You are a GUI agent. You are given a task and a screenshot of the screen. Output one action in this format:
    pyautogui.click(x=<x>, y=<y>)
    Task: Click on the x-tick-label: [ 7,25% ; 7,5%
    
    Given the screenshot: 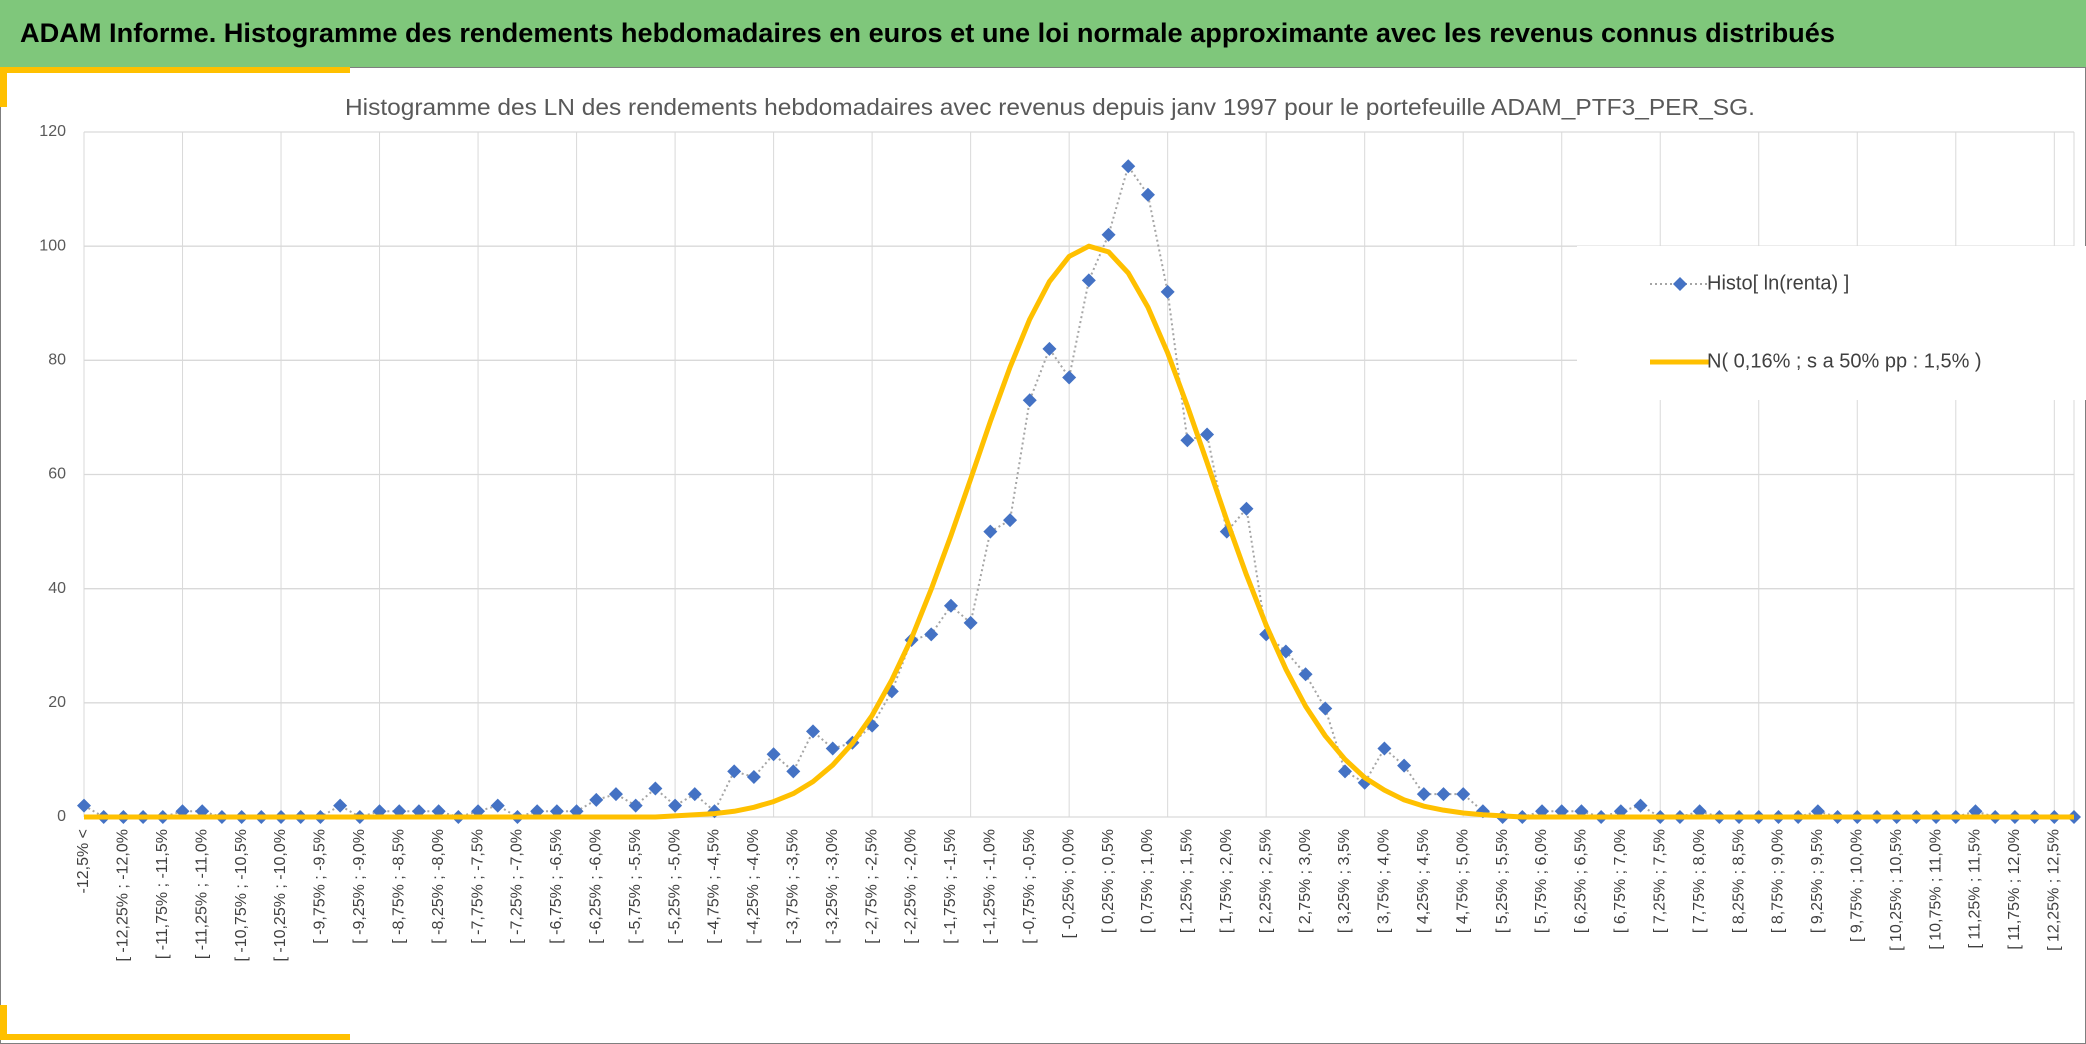 What is the action you would take?
    pyautogui.click(x=1659, y=881)
    